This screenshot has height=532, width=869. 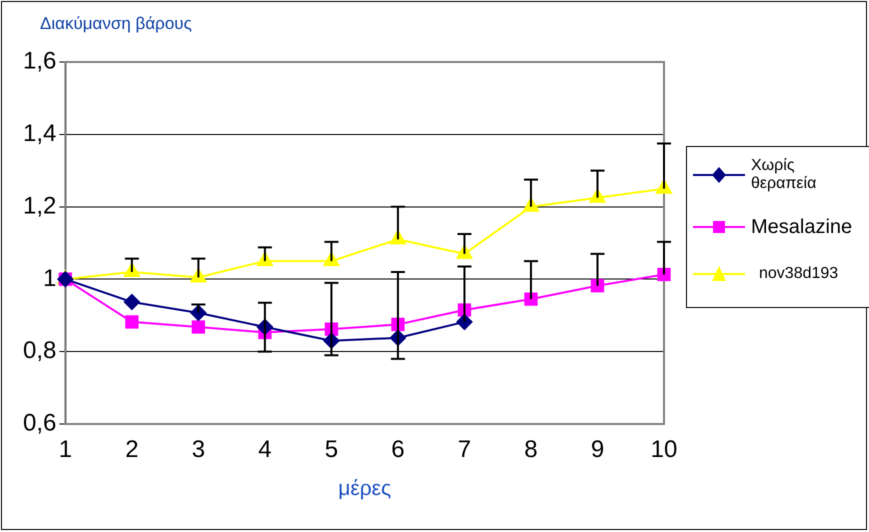 What do you see at coordinates (664, 450) in the screenshot?
I see `x-tick-label: 10` at bounding box center [664, 450].